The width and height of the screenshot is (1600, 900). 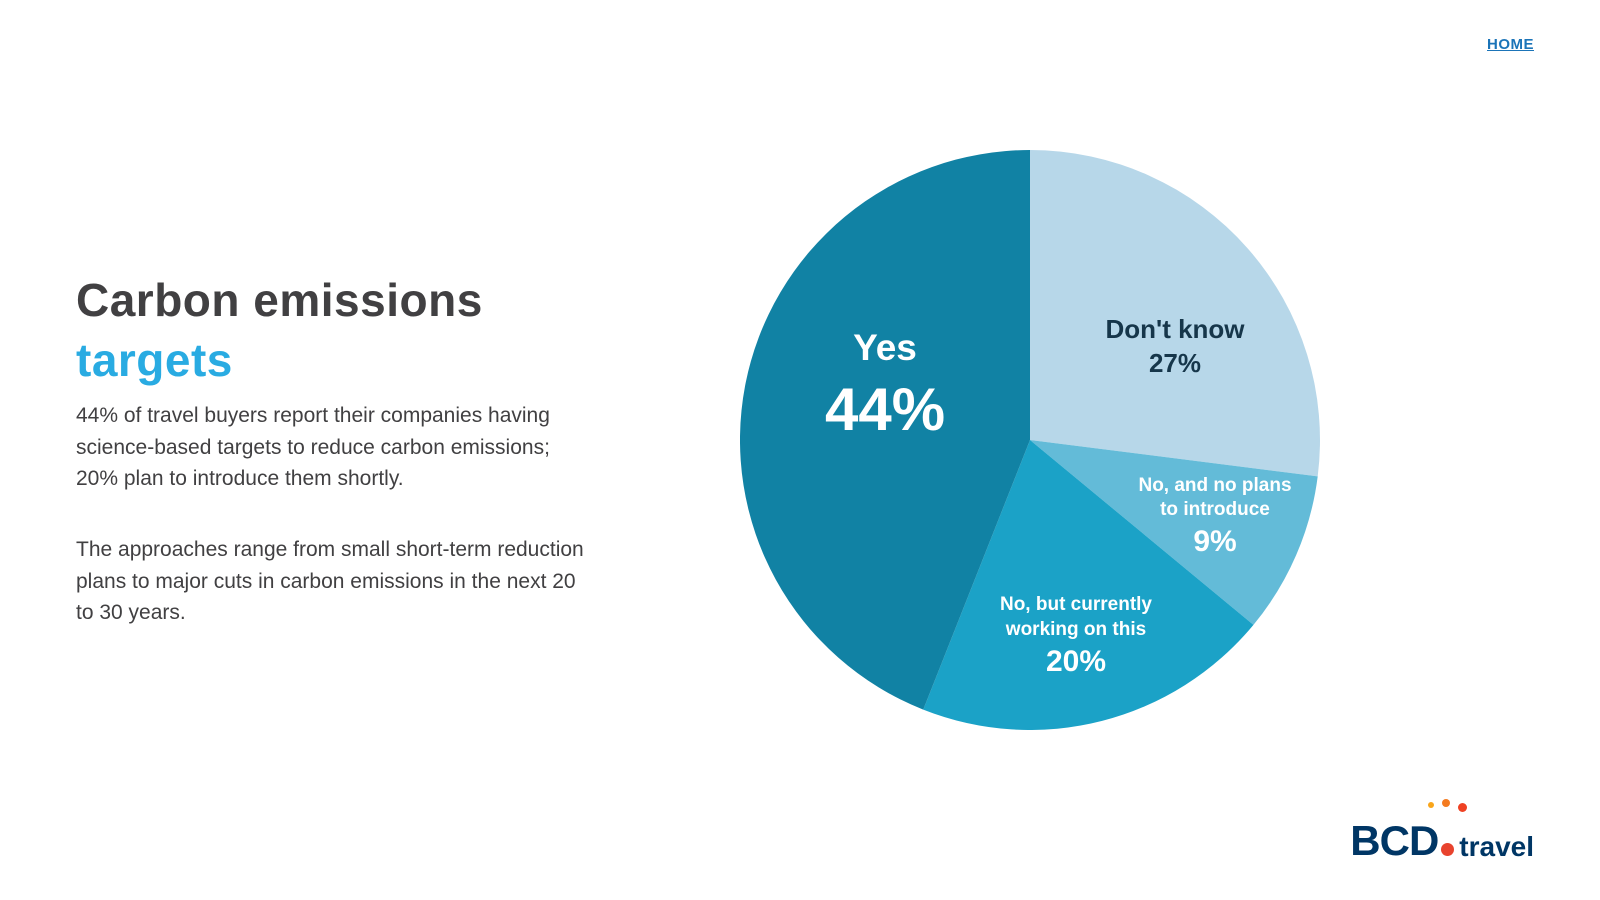 What do you see at coordinates (154, 360) in the screenshot?
I see `title-line-2: targets` at bounding box center [154, 360].